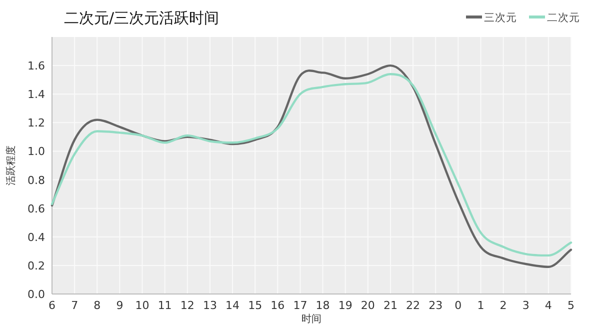 The width and height of the screenshot is (600, 329). What do you see at coordinates (120, 305) in the screenshot?
I see `x-tick-label: 9` at bounding box center [120, 305].